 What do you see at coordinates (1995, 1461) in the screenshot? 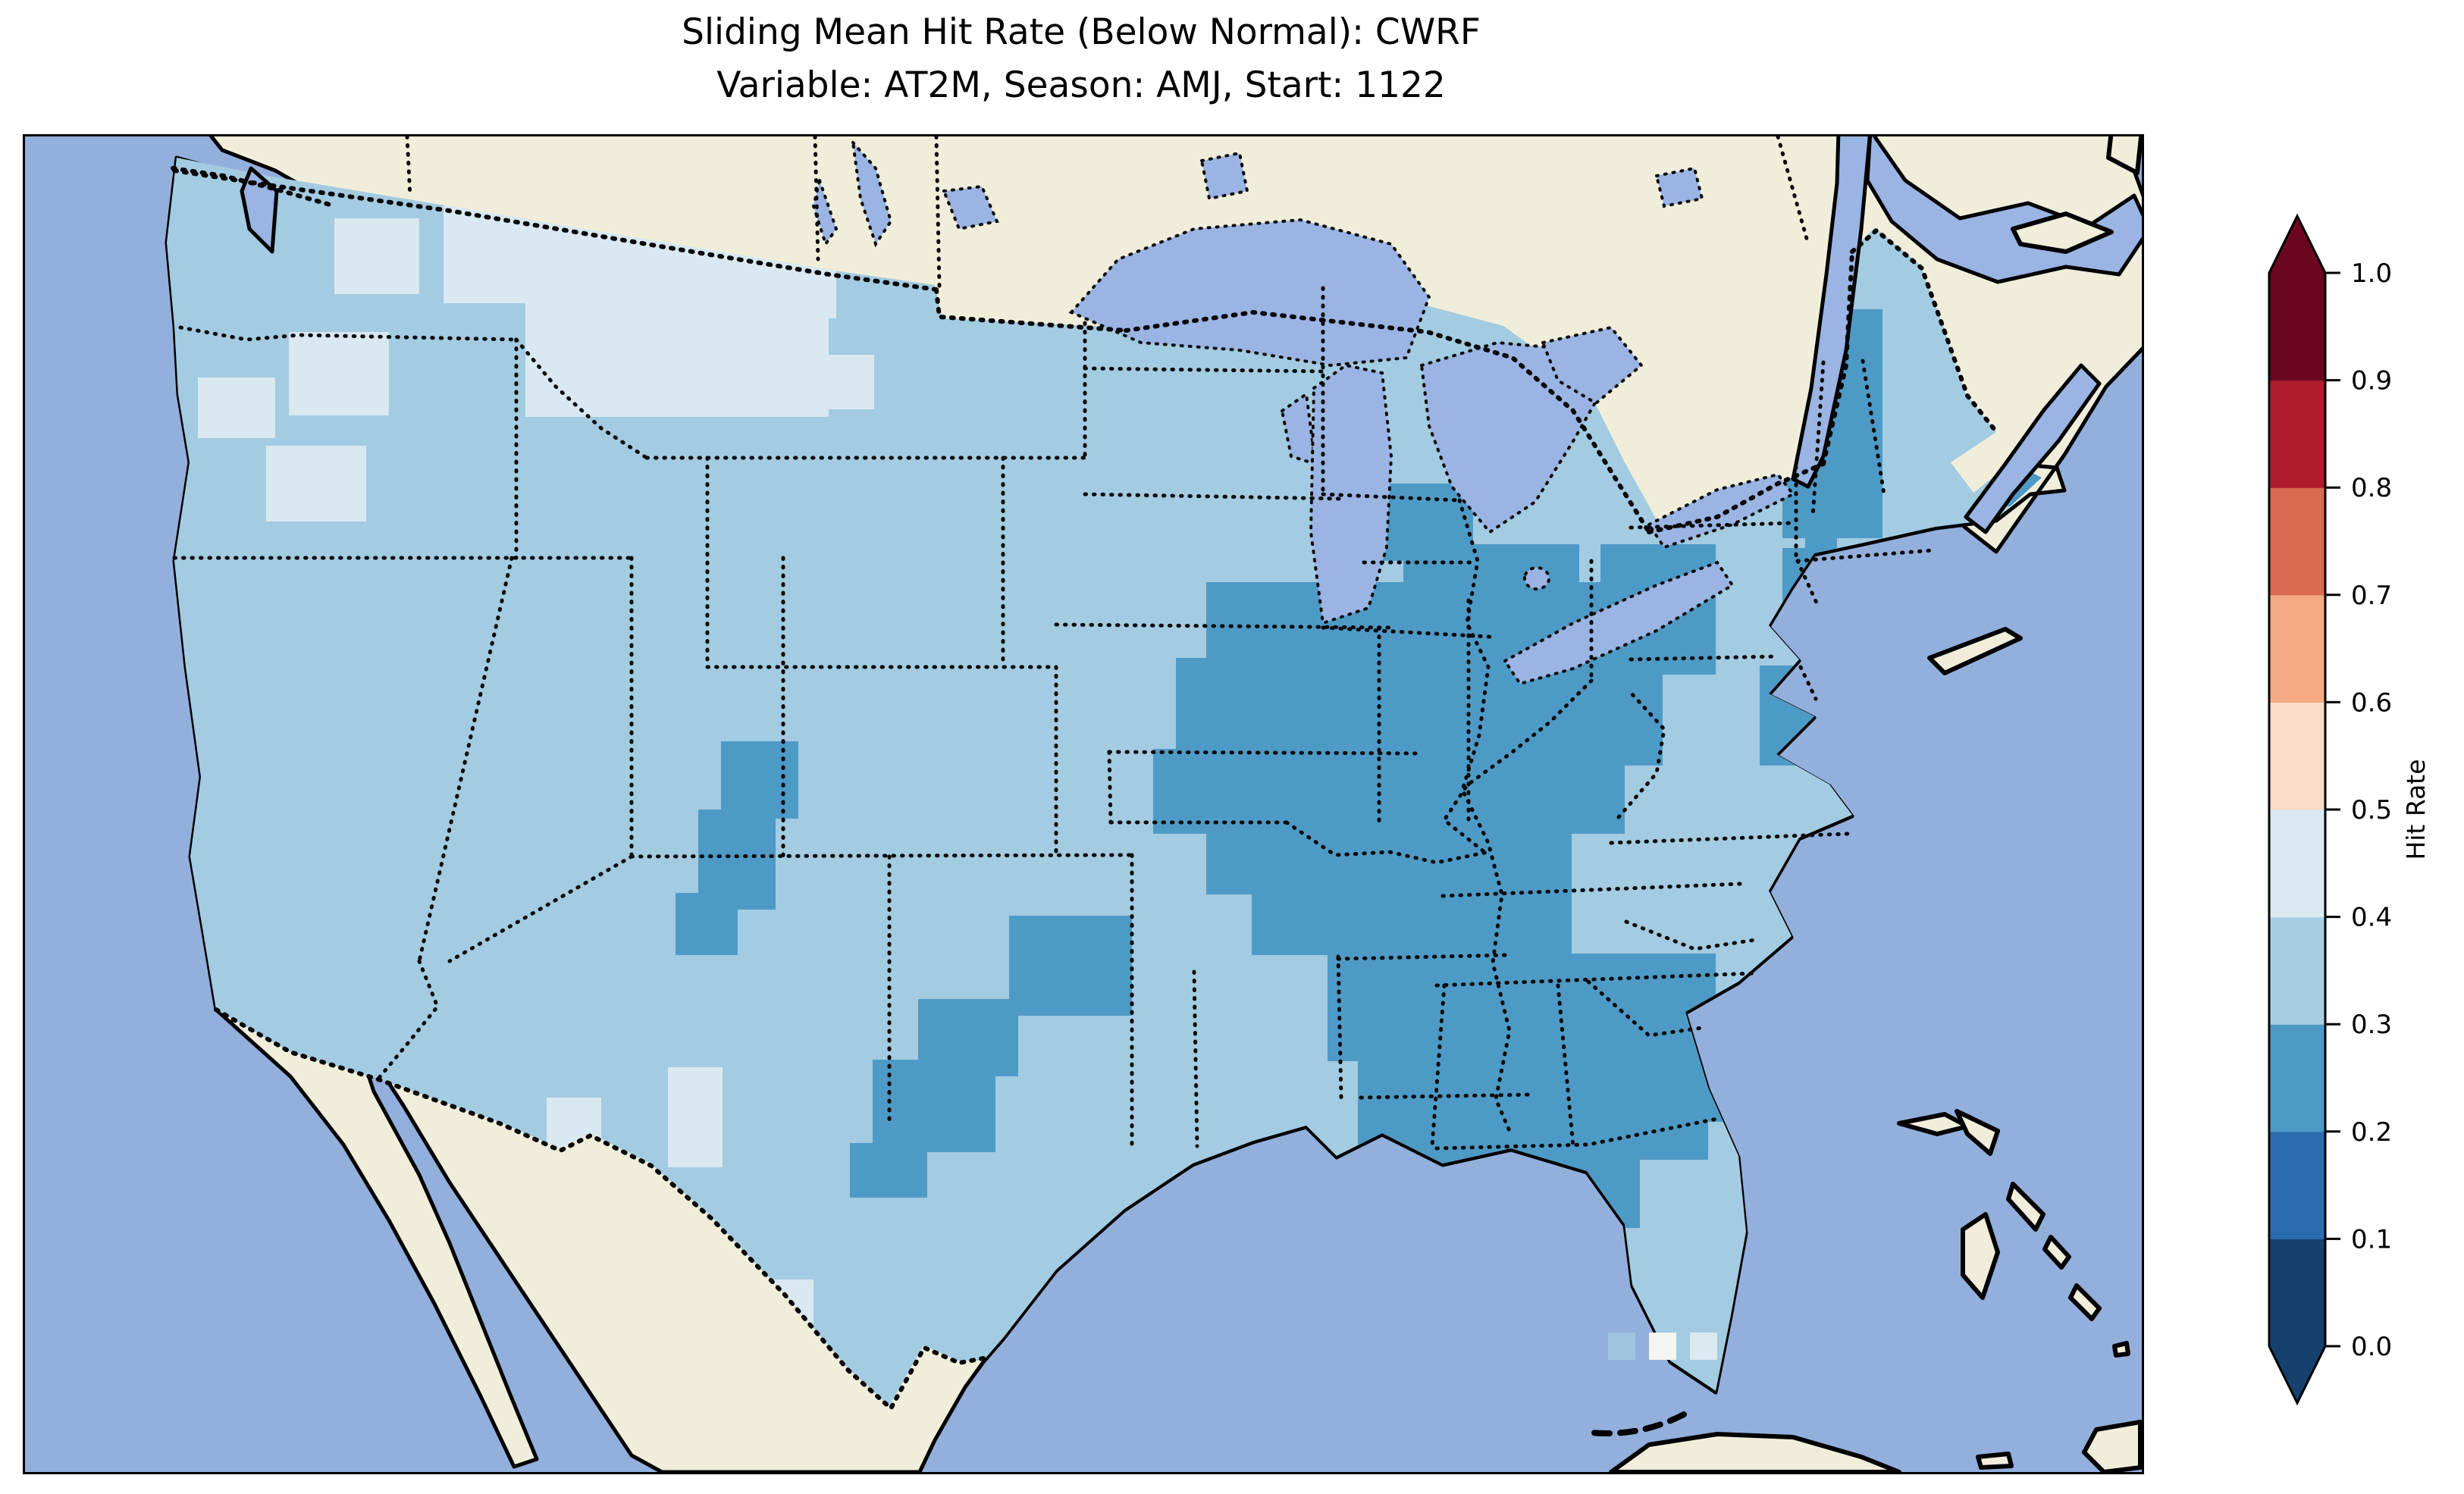
I see `jamaica` at bounding box center [1995, 1461].